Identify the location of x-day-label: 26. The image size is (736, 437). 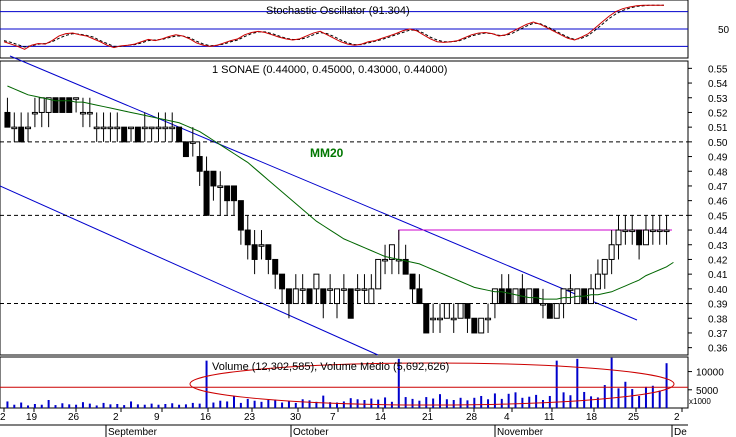
(74, 417).